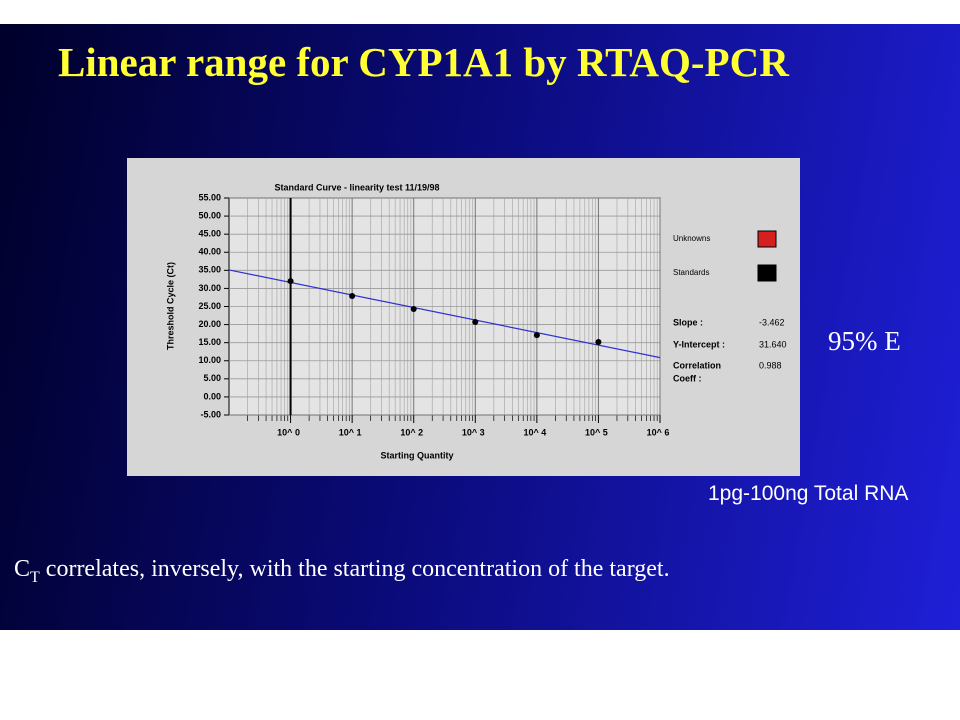 This screenshot has width=960, height=720. Describe the element at coordinates (473, 432) in the screenshot. I see `x-tick-label: 10^ 3` at that location.